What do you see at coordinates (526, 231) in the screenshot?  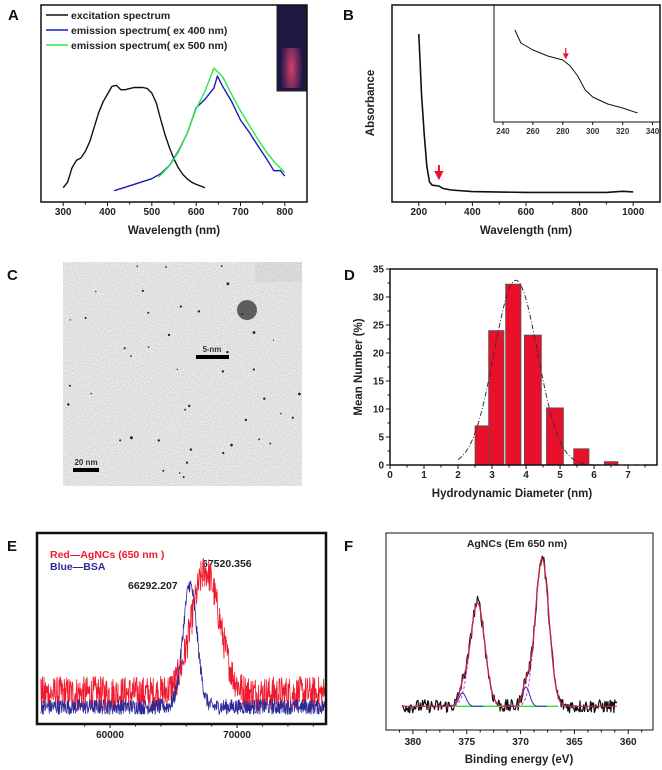 I see `x-axis-title-b: Wavelength (nm)` at bounding box center [526, 231].